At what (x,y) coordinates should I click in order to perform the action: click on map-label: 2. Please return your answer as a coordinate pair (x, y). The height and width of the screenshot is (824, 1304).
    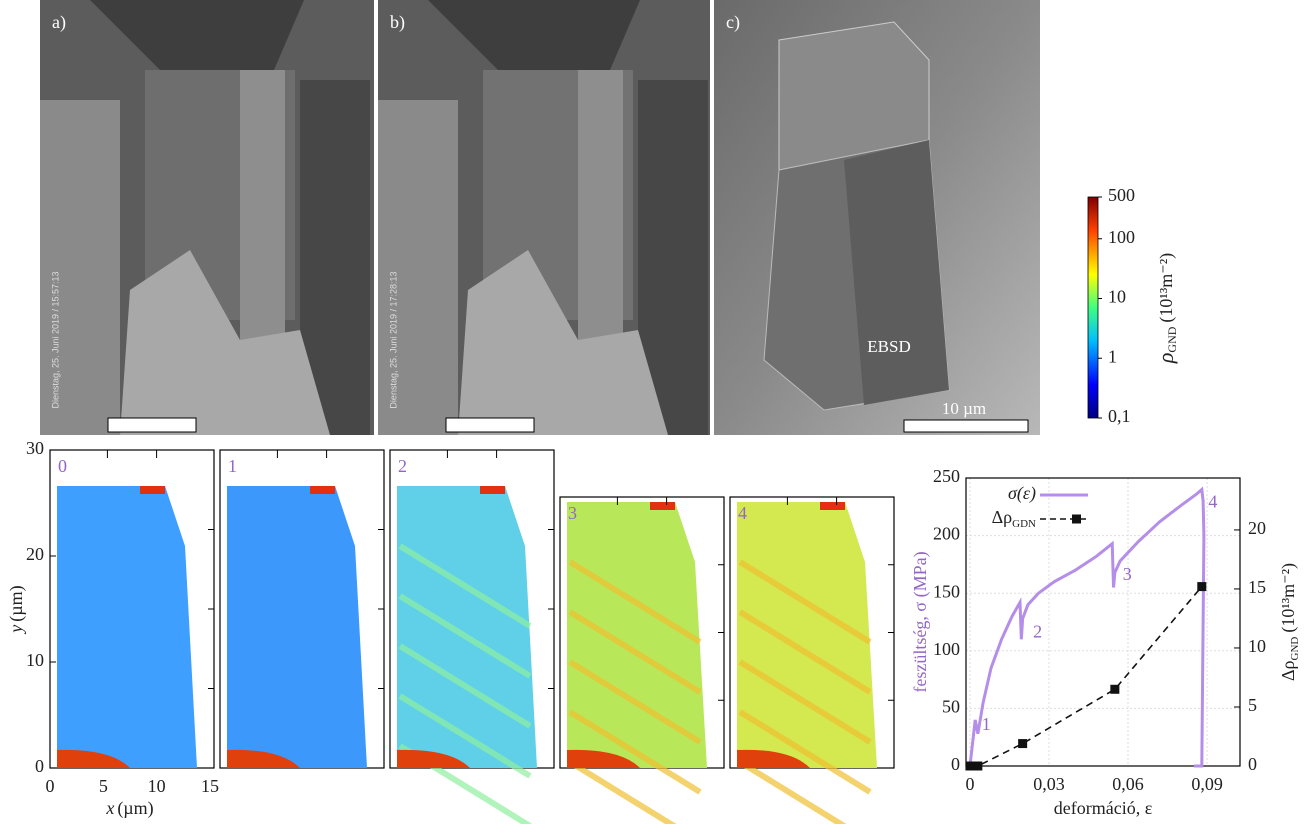
    Looking at the image, I should click on (402, 466).